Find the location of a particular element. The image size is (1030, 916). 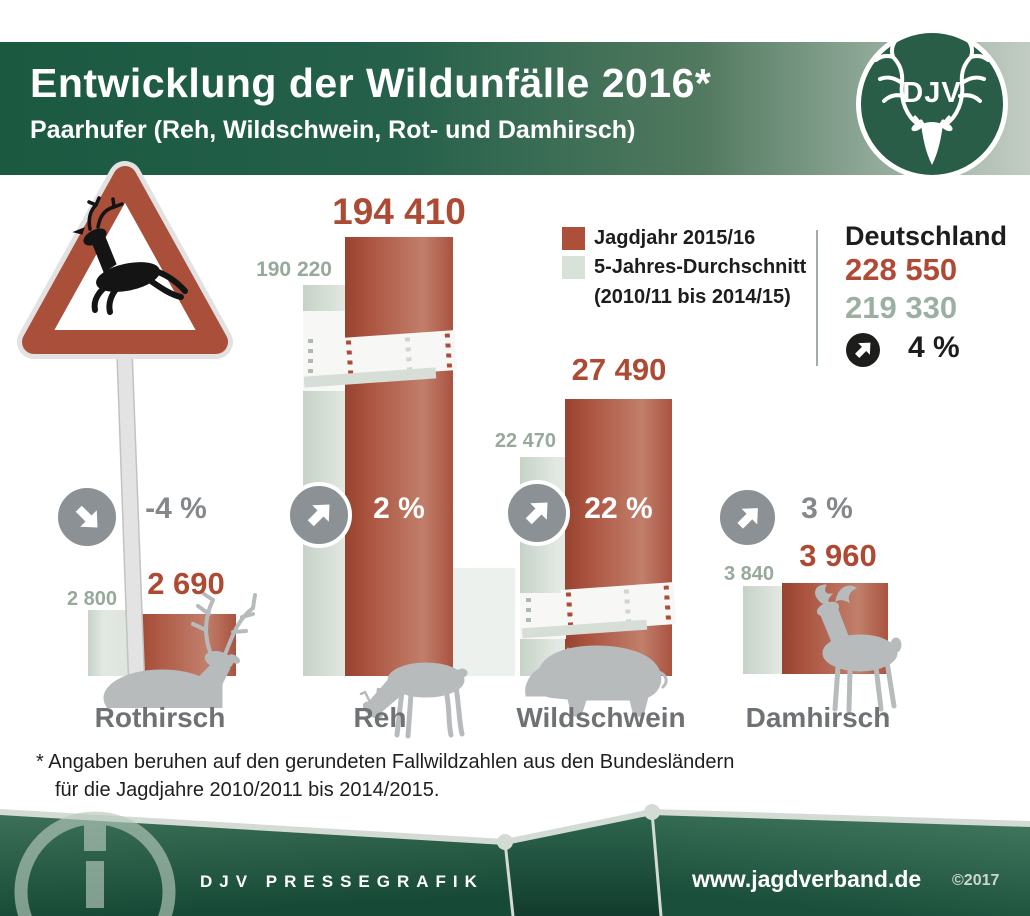

category-wildschwein: Wildschwein is located at coordinates (601, 717).